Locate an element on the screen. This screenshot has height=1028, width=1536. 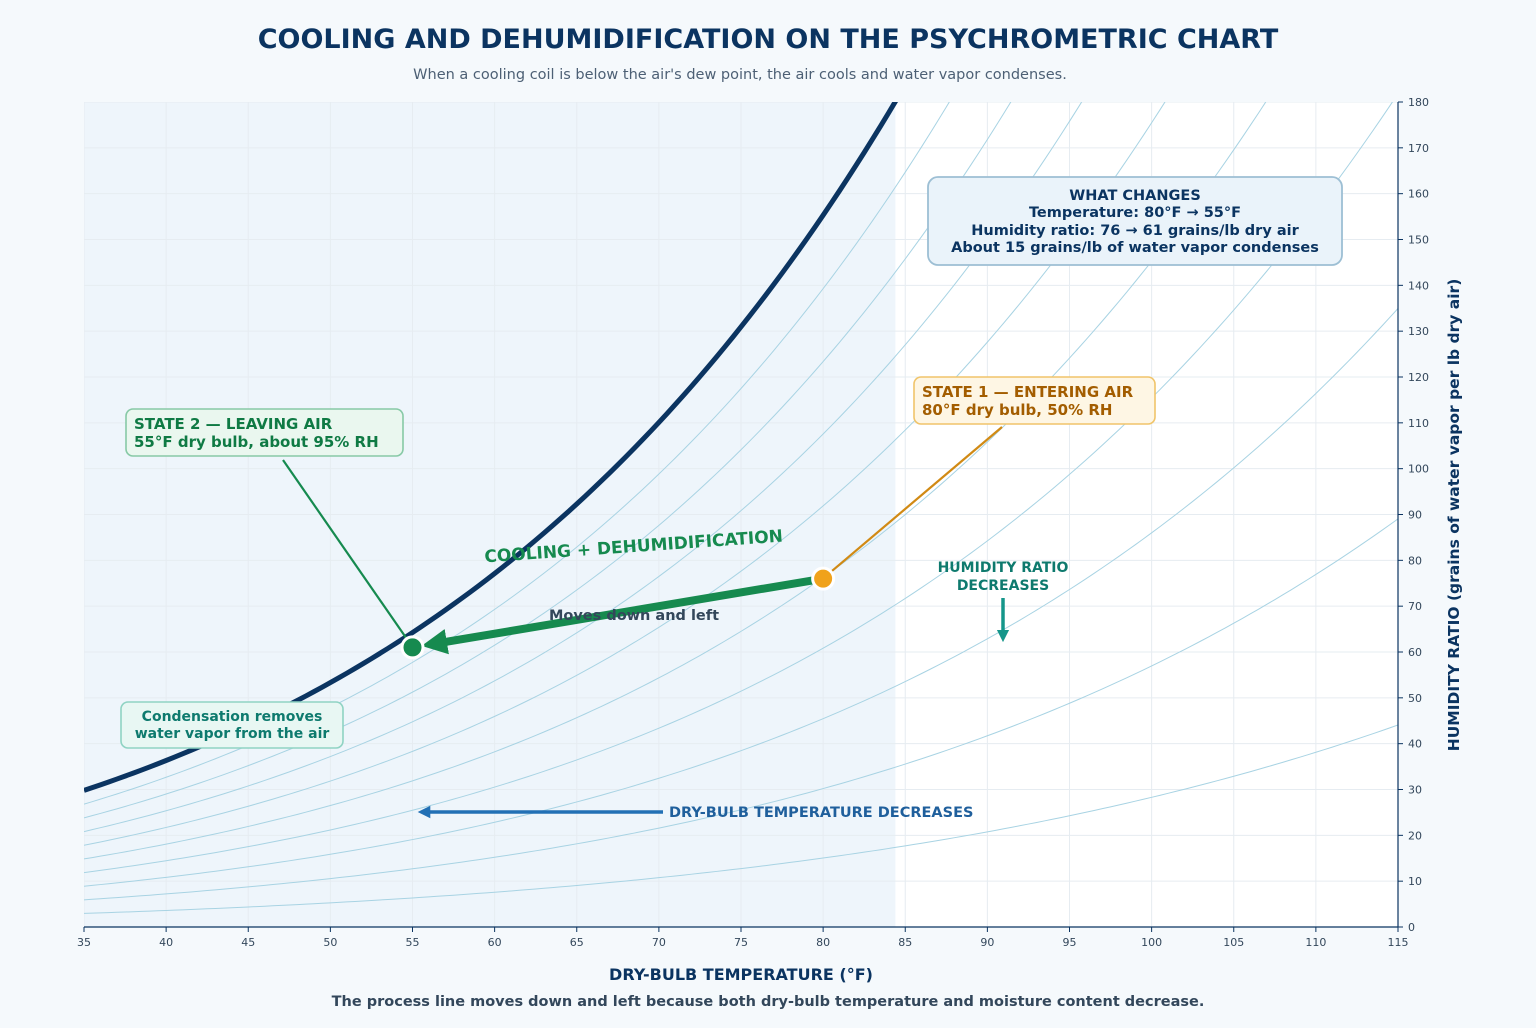
y-tick-label: 130 is located at coordinates (1418, 331).